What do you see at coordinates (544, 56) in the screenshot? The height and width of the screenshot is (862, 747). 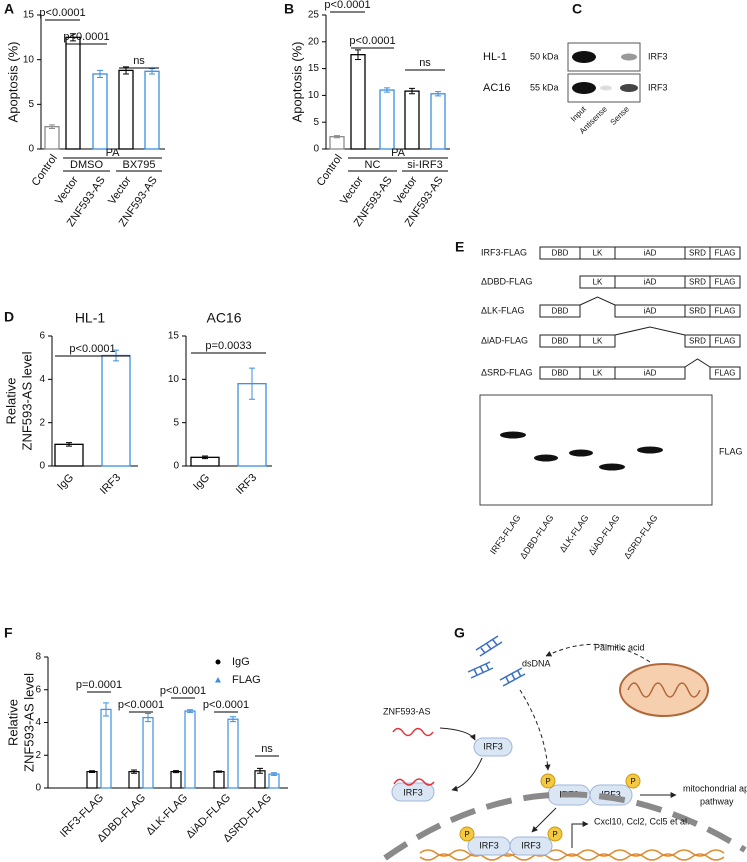 I see `size-label: 50 kDa` at bounding box center [544, 56].